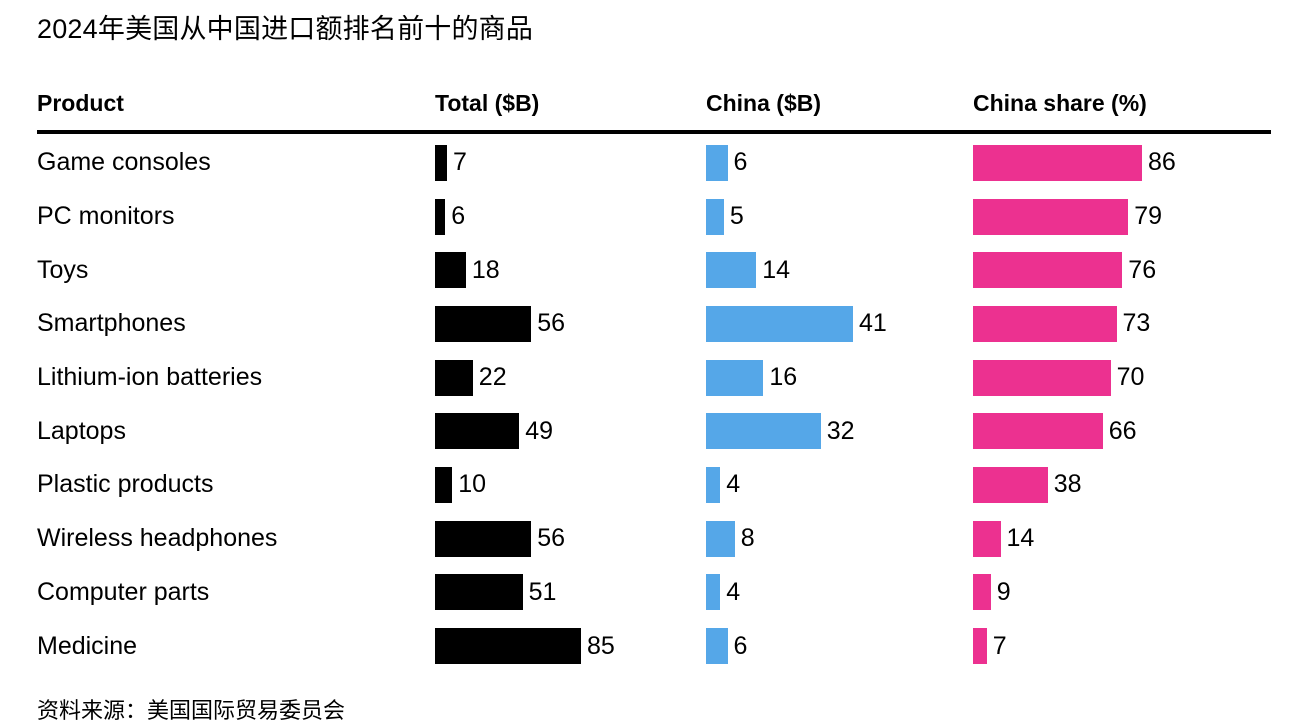  Describe the element at coordinates (124, 162) in the screenshot. I see `product-label: Game consoles` at that location.